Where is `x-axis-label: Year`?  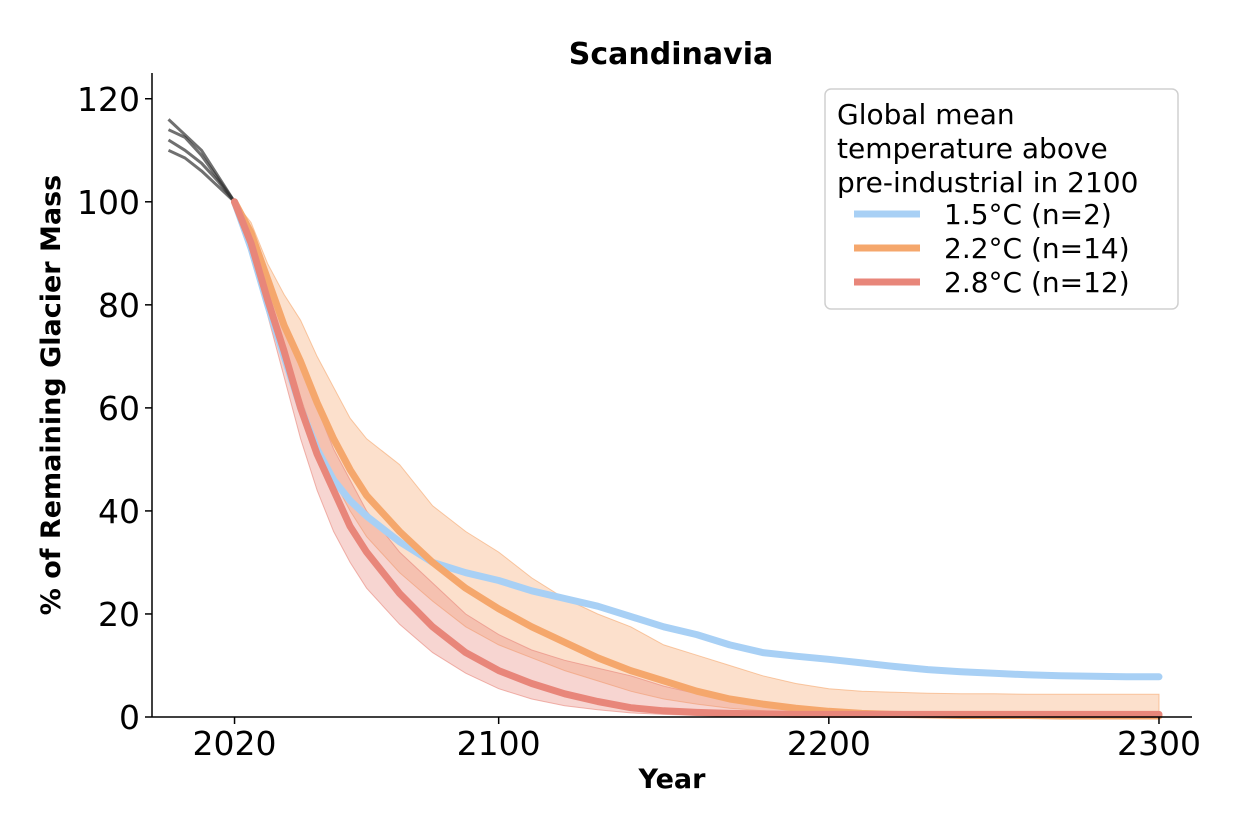
x-axis-label: Year is located at coordinates (672, 779).